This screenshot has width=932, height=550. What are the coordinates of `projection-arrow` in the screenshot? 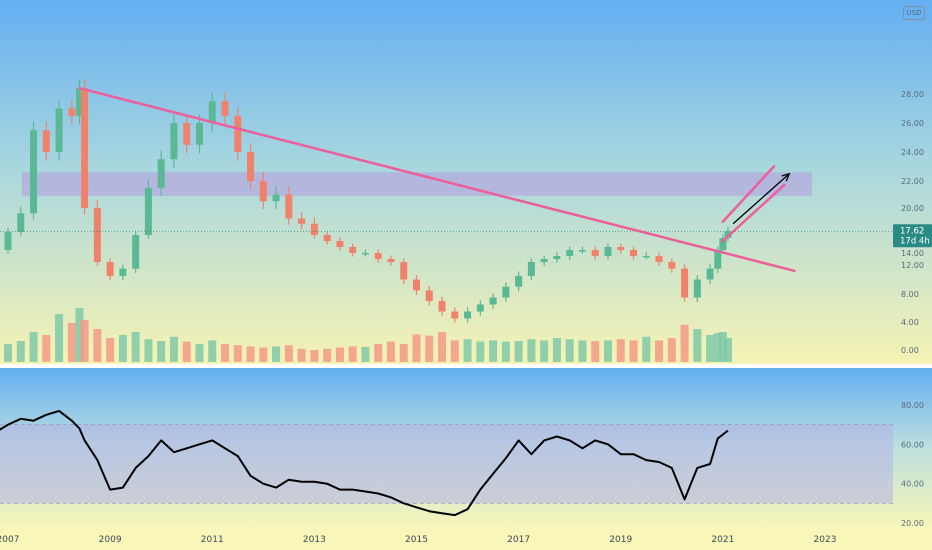 It's located at (761, 199).